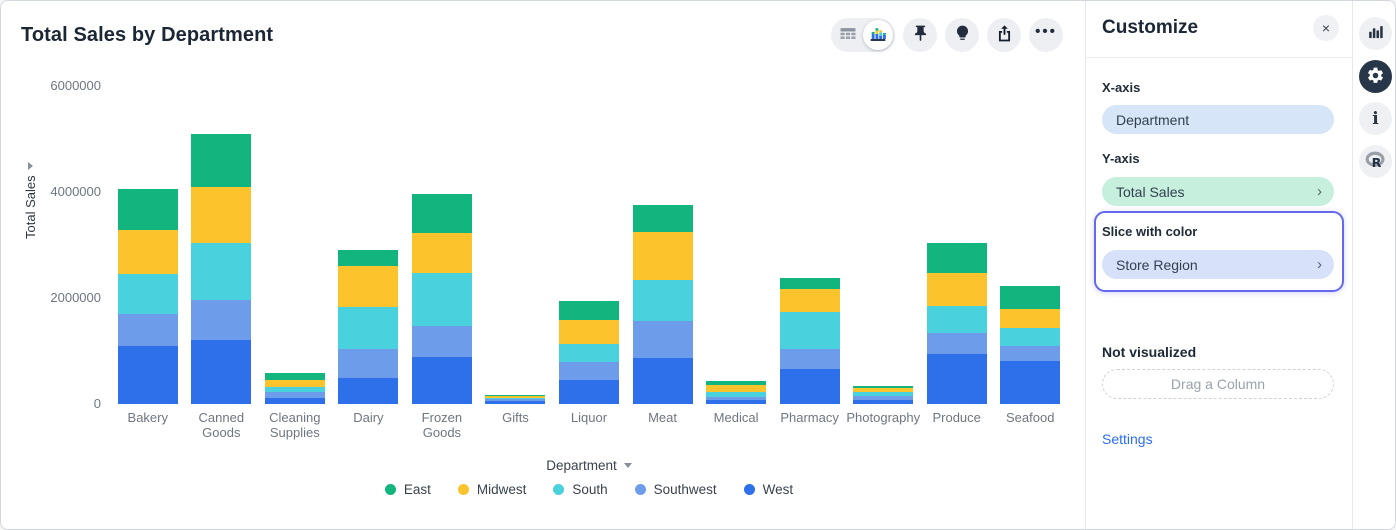  I want to click on bar-stack-seafood, so click(1030, 345).